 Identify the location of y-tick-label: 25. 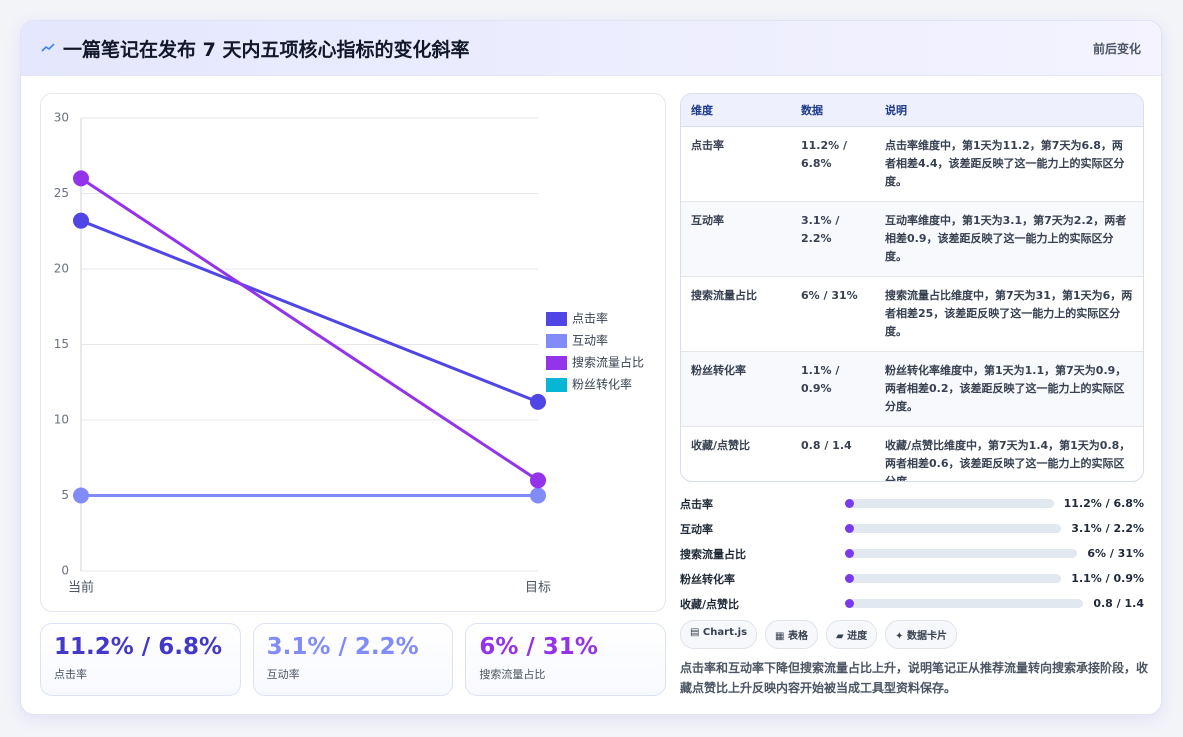
(61, 193).